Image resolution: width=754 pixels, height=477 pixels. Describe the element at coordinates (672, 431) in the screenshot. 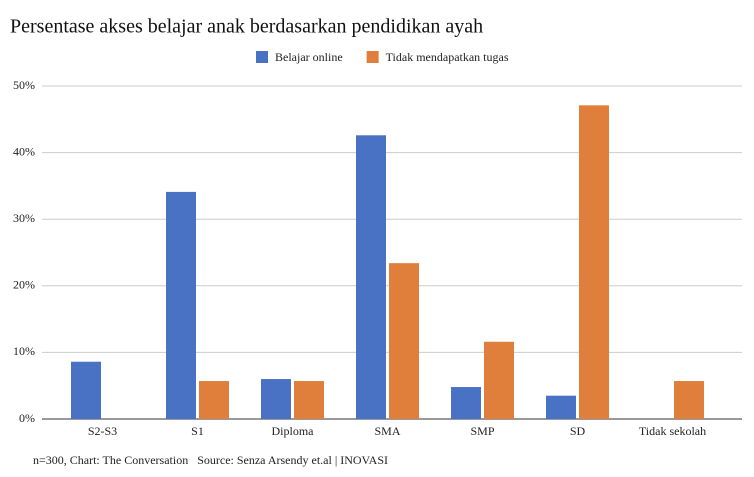

I see `x-tick-label: Tidak sekolah` at that location.